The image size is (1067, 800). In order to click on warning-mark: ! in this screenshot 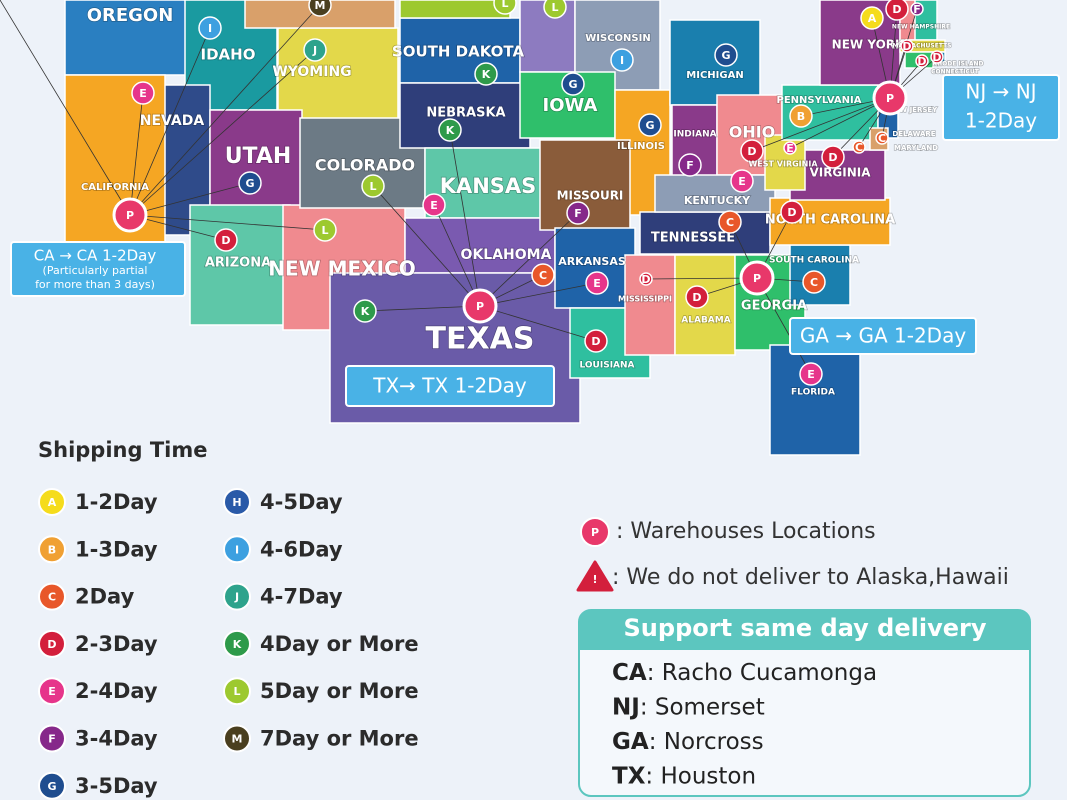, I will do `click(594, 579)`.